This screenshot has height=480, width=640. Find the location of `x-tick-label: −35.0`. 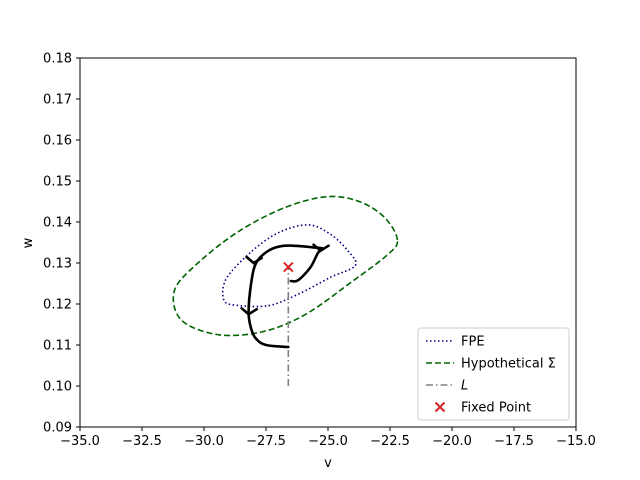

x-tick-label: −35.0 is located at coordinates (80, 441).